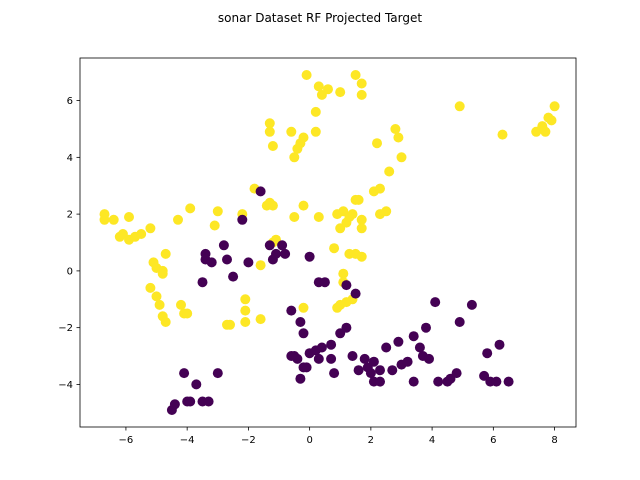 The image size is (640, 480). Describe the element at coordinates (65, 328) in the screenshot. I see `y-tick-label: −2` at that location.